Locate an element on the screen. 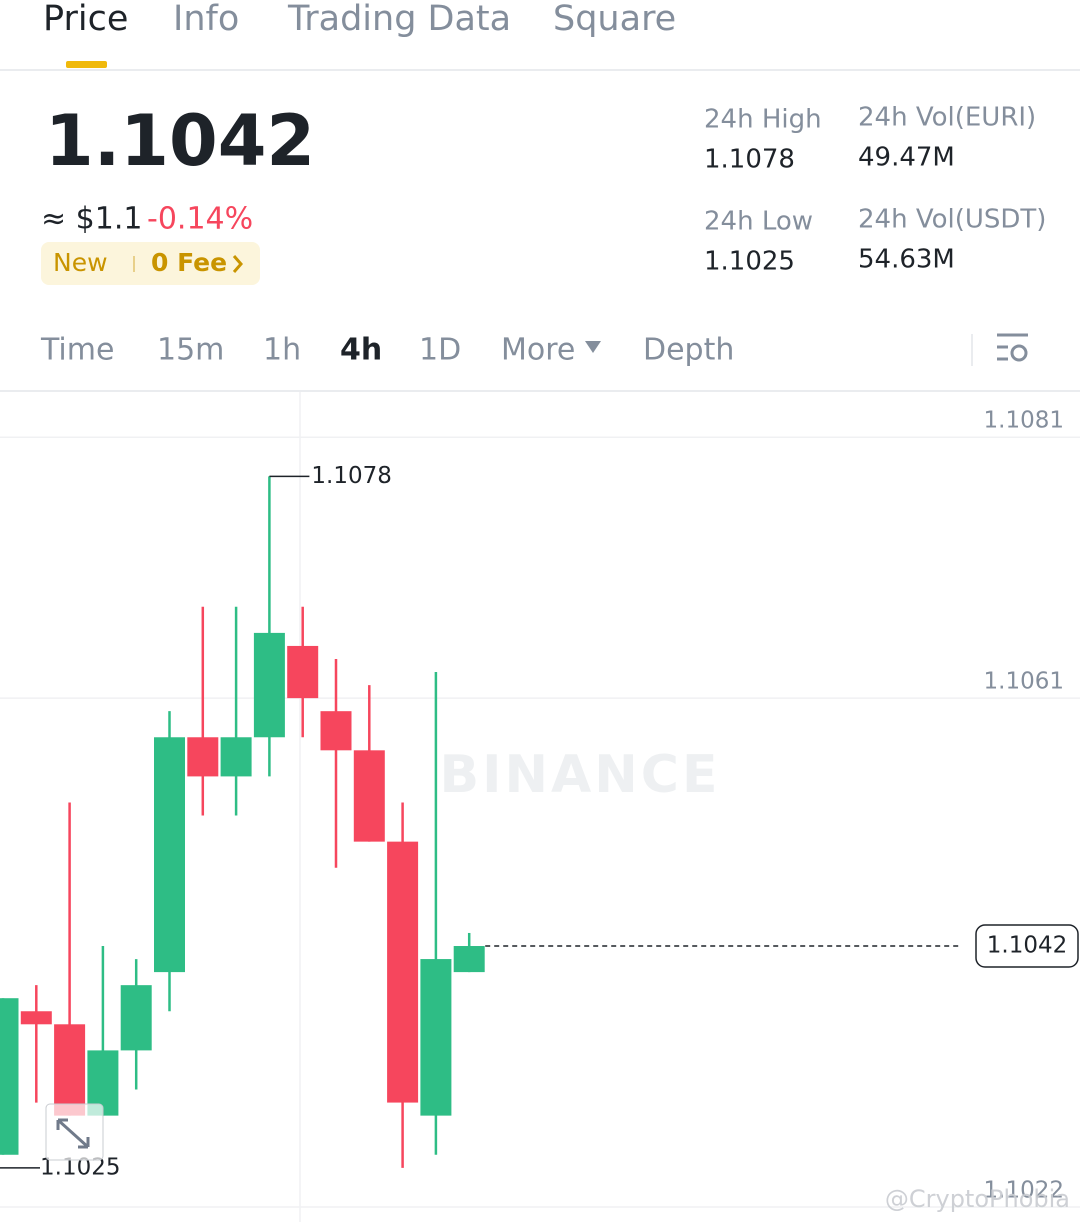 Image resolution: width=1080 pixels, height=1222 pixels. last-price-box is located at coordinates (1027, 946).